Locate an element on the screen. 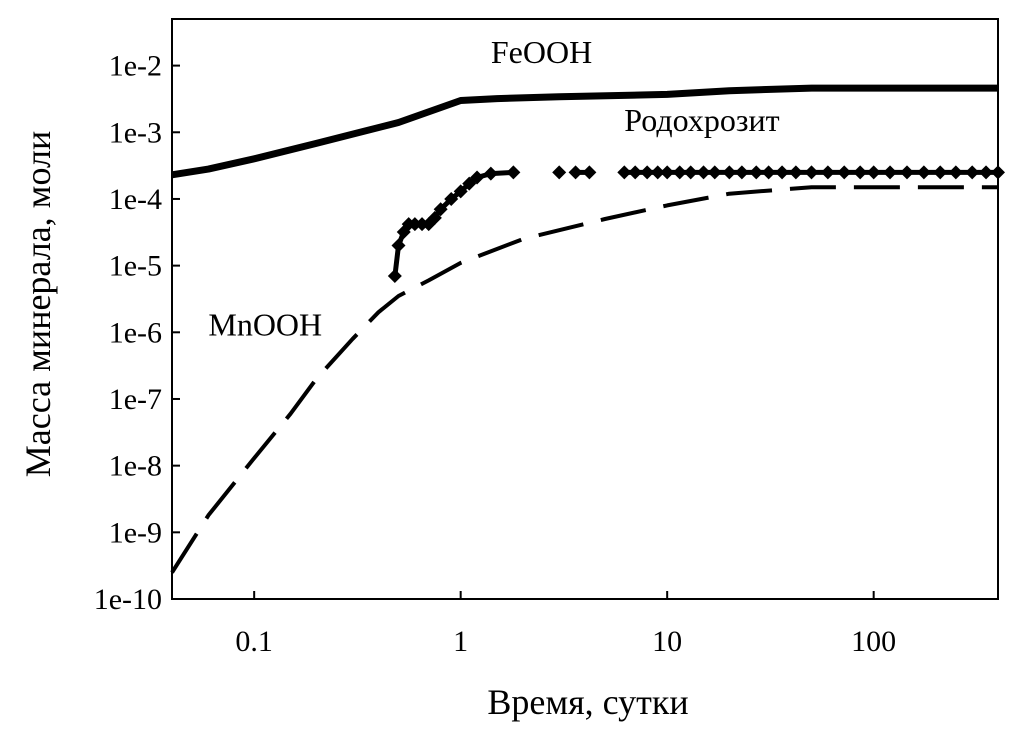 This screenshot has height=735, width=1013. x-axis-ticks: 0.1 1 10 100 is located at coordinates (565, 624).